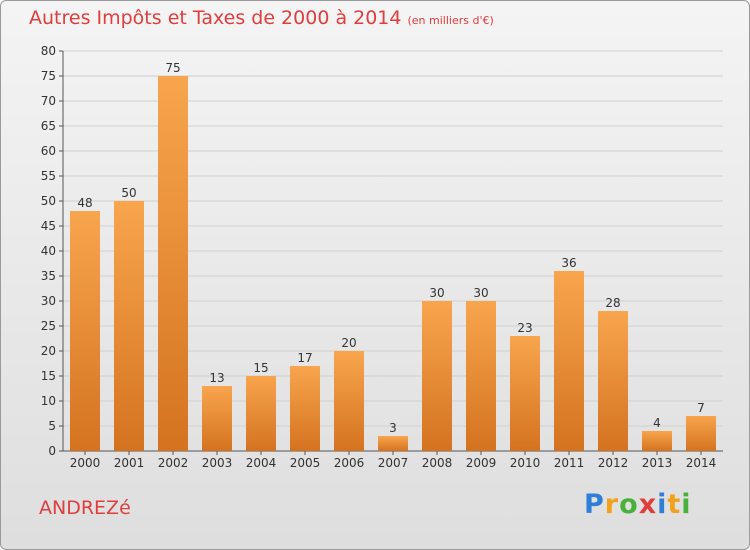  Describe the element at coordinates (674, 504) in the screenshot. I see `logo-letter: t` at that location.